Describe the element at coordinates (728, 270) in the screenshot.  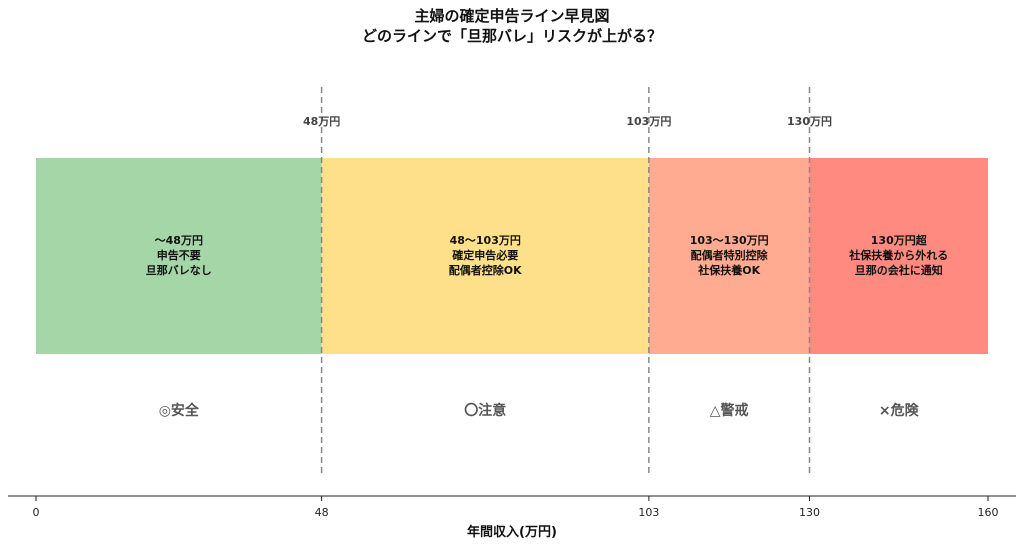
I see `segment-label-2-2: 社保扶養OK` at that location.